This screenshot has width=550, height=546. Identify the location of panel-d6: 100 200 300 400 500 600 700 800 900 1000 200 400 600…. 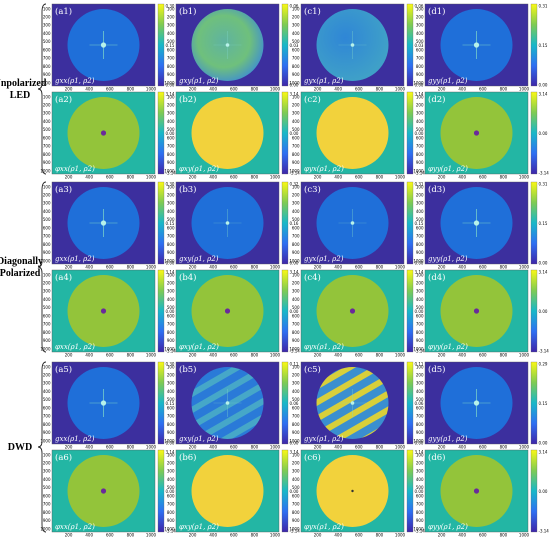
(481, 494).